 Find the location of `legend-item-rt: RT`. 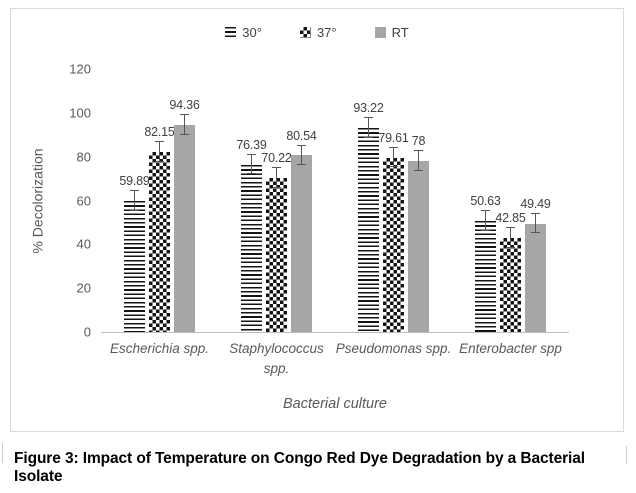

legend-item-rt: RT is located at coordinates (391, 32).